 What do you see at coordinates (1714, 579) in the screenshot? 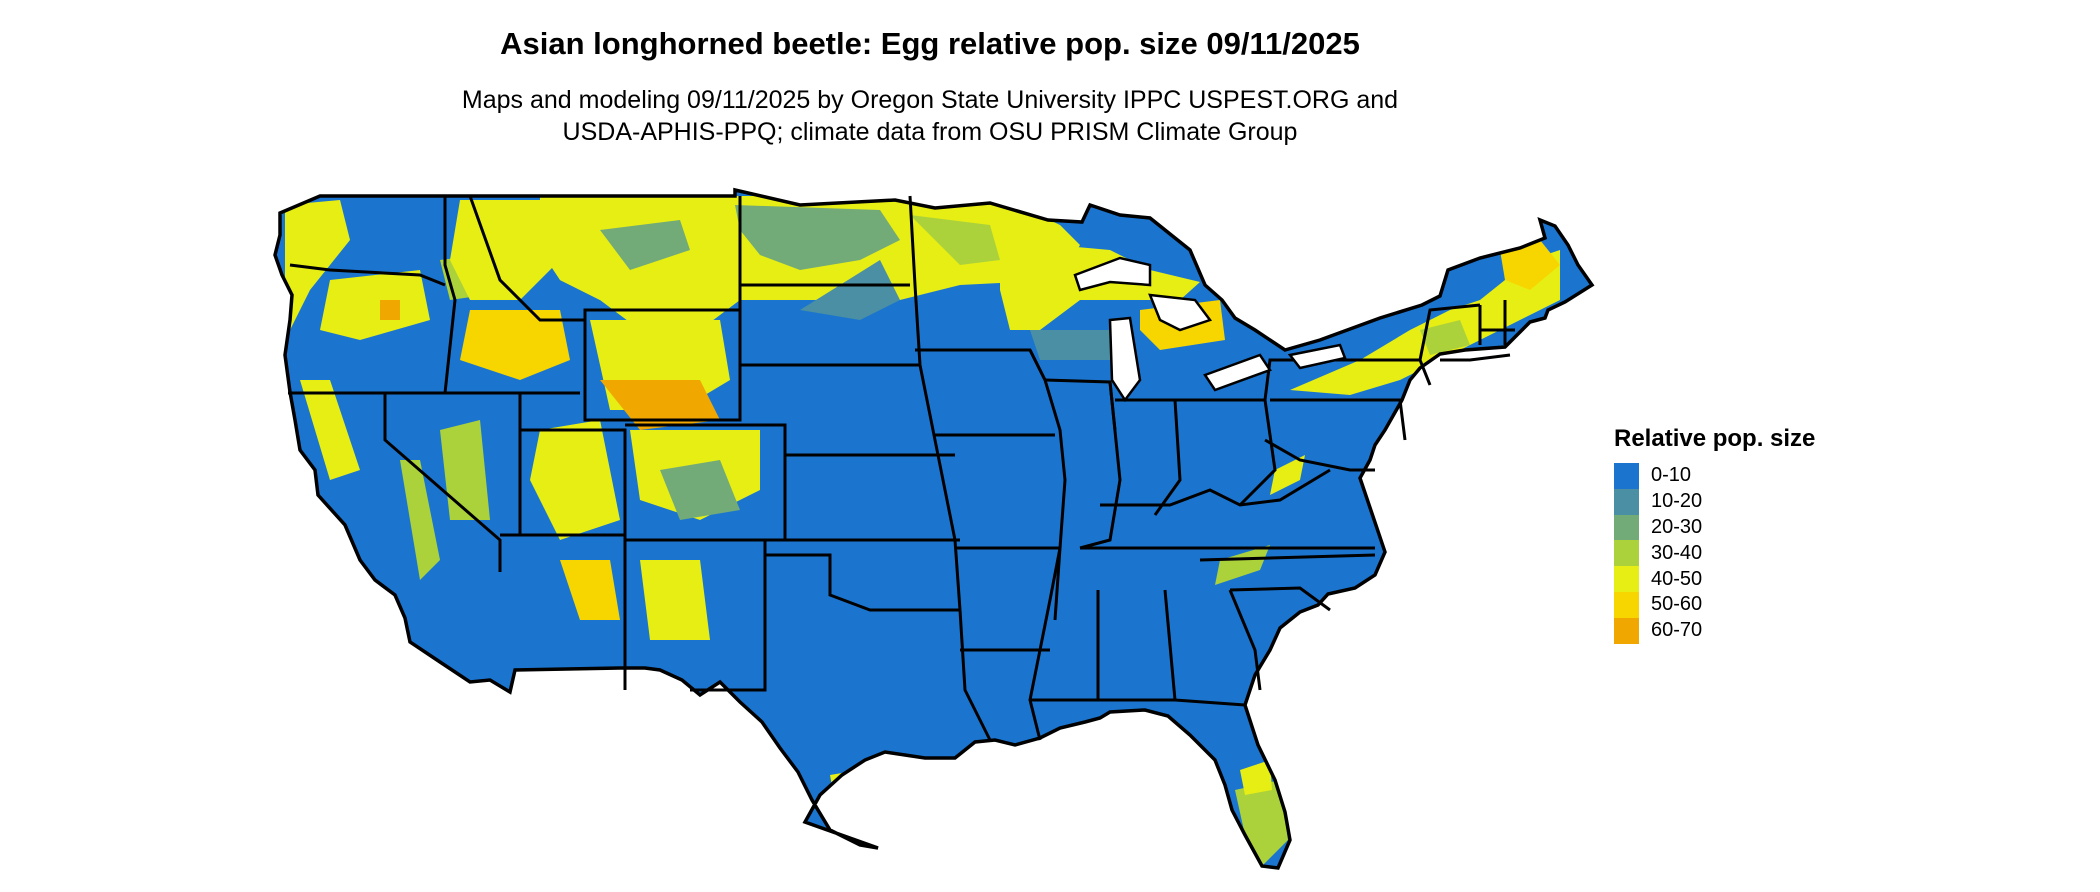
I see `legend-item: 40-50` at bounding box center [1714, 579].